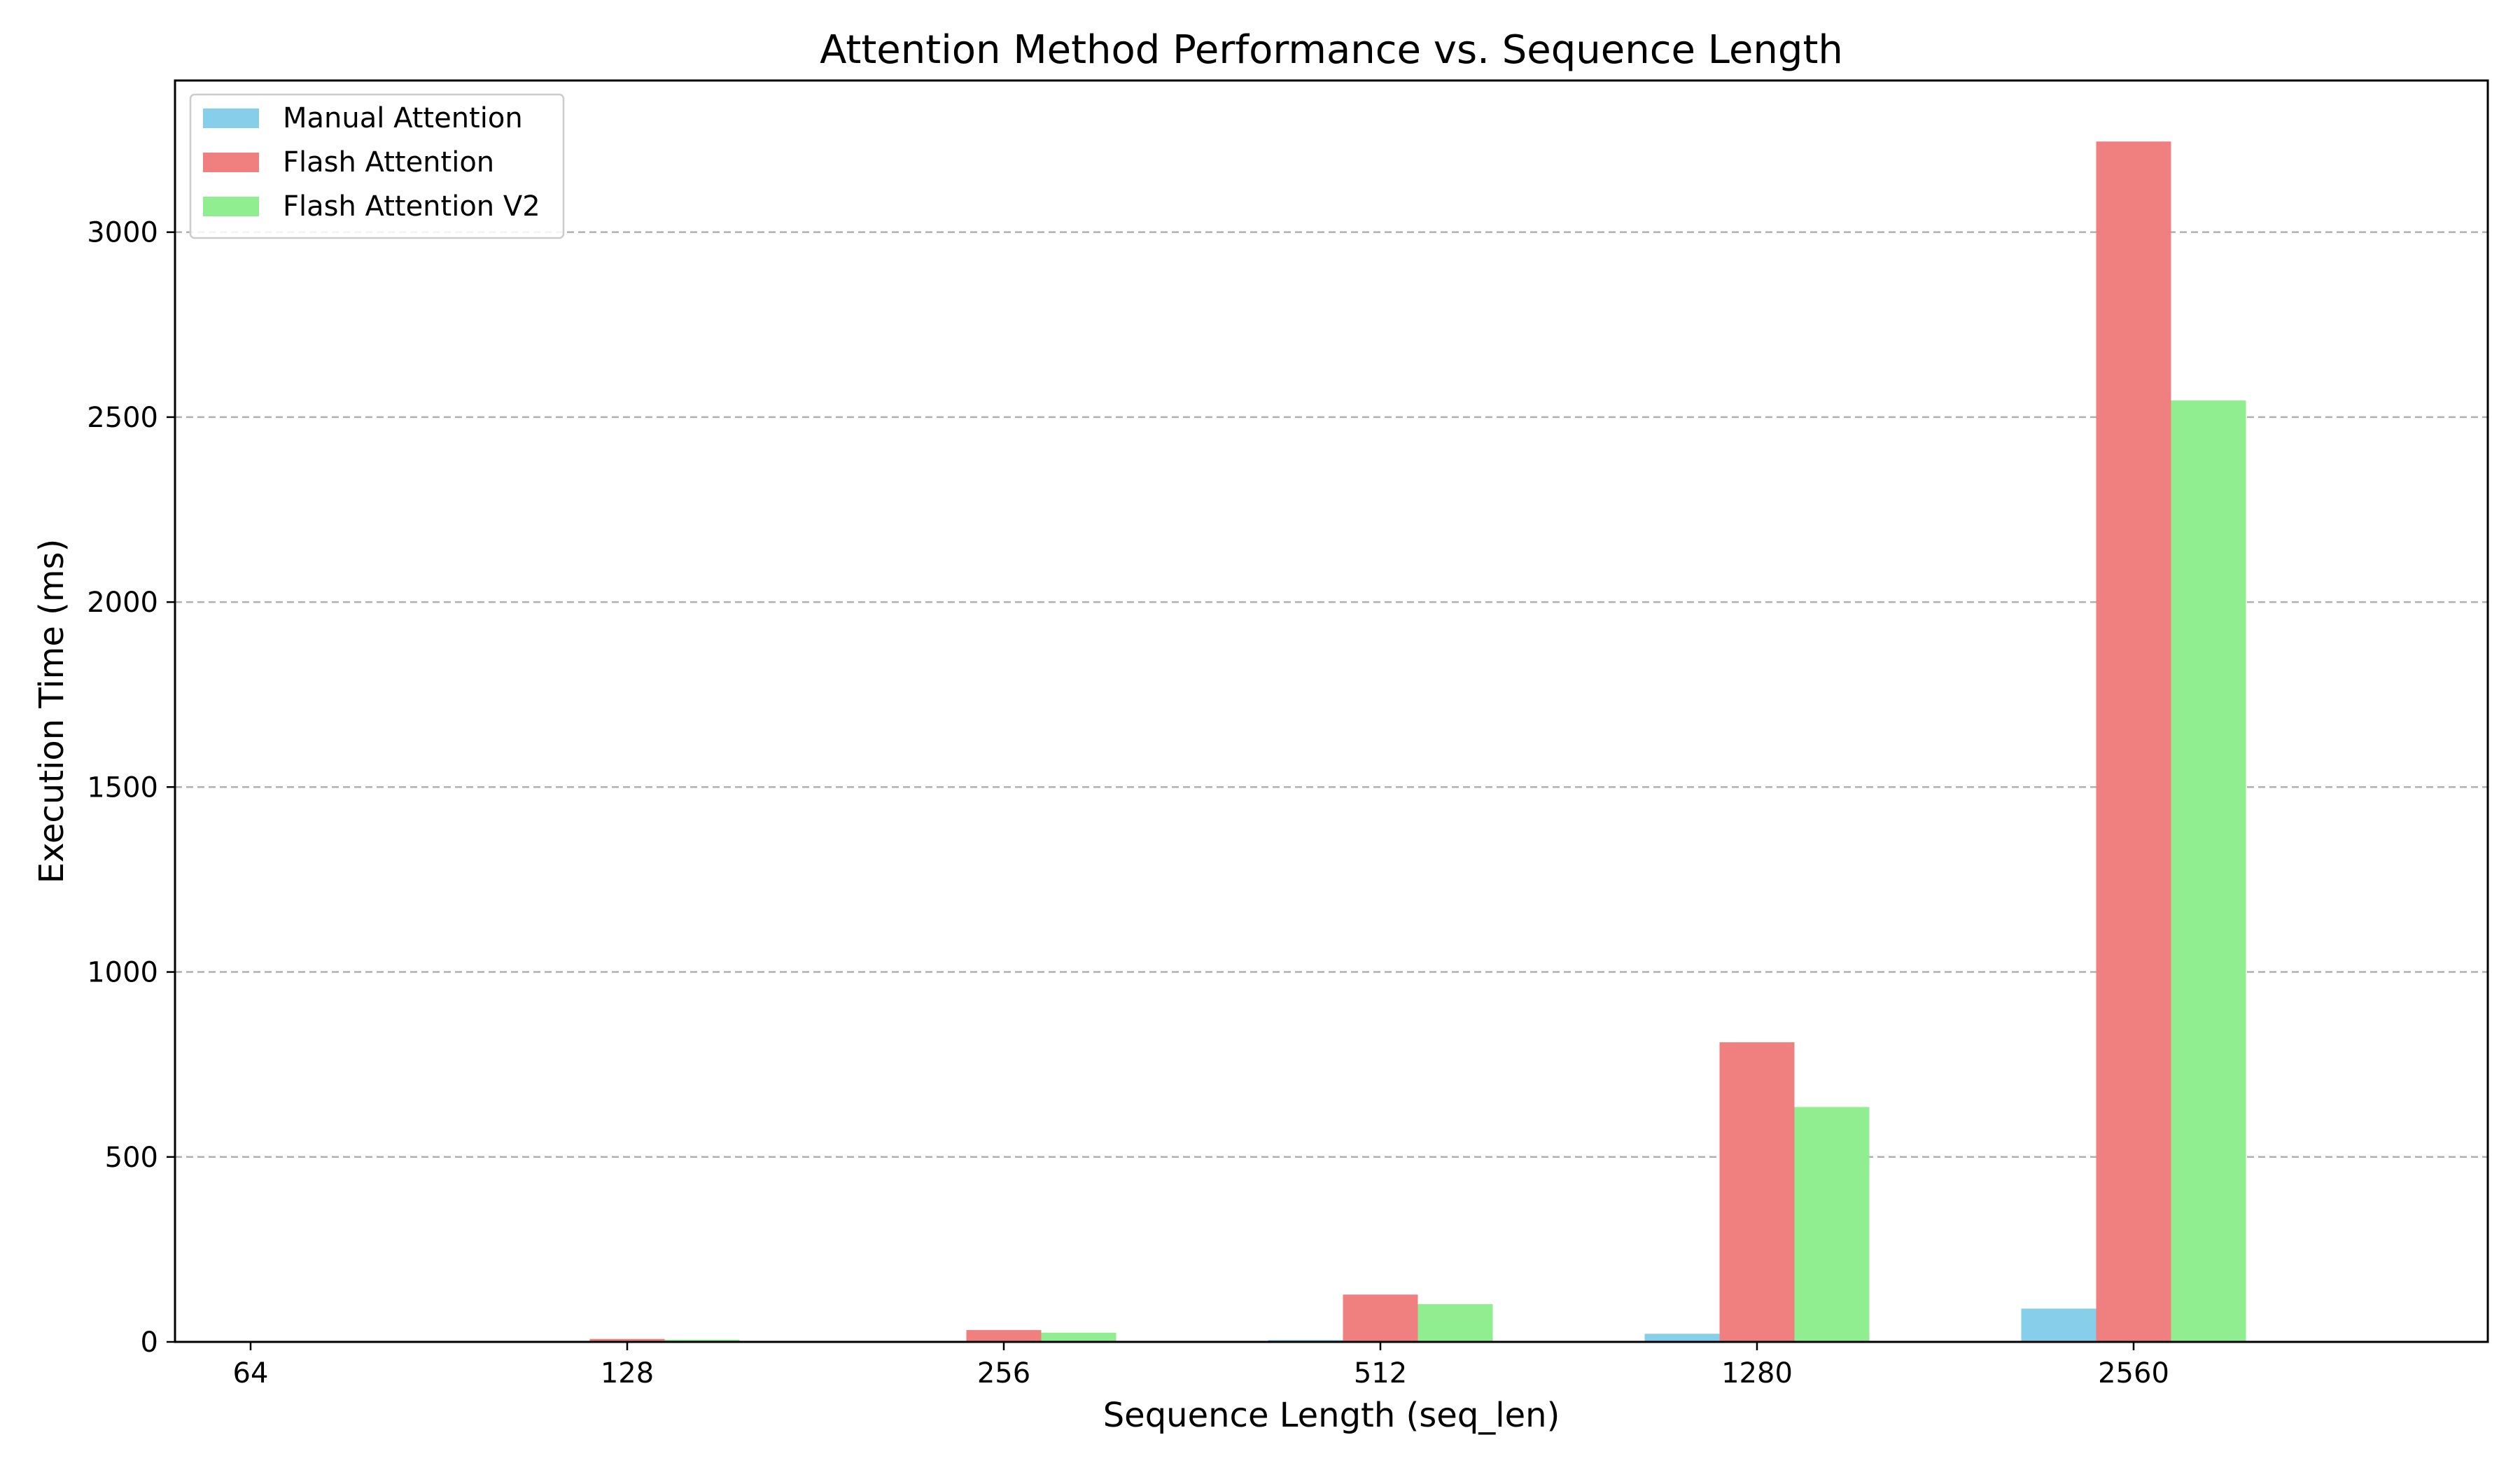 The width and height of the screenshot is (2520, 1470). Describe the element at coordinates (411, 206) in the screenshot. I see `legend-label-flash-attention-v2: Flash Attention V2` at that location.